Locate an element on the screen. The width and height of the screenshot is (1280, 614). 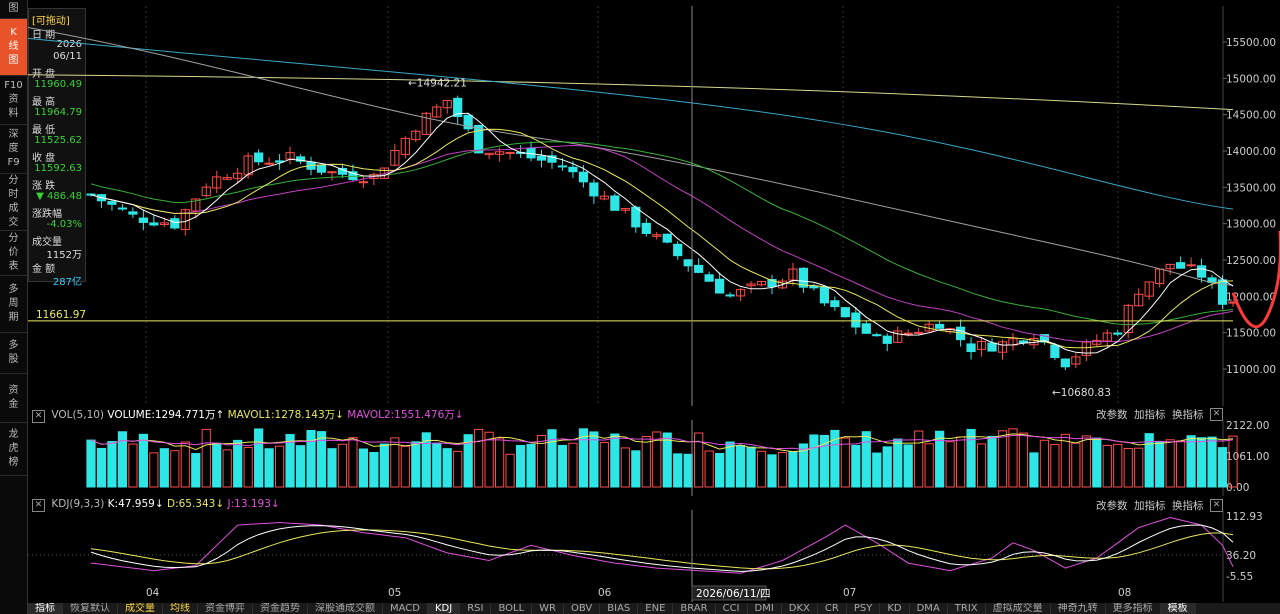
bottom-tab-2: 成交量 is located at coordinates (140, 608).